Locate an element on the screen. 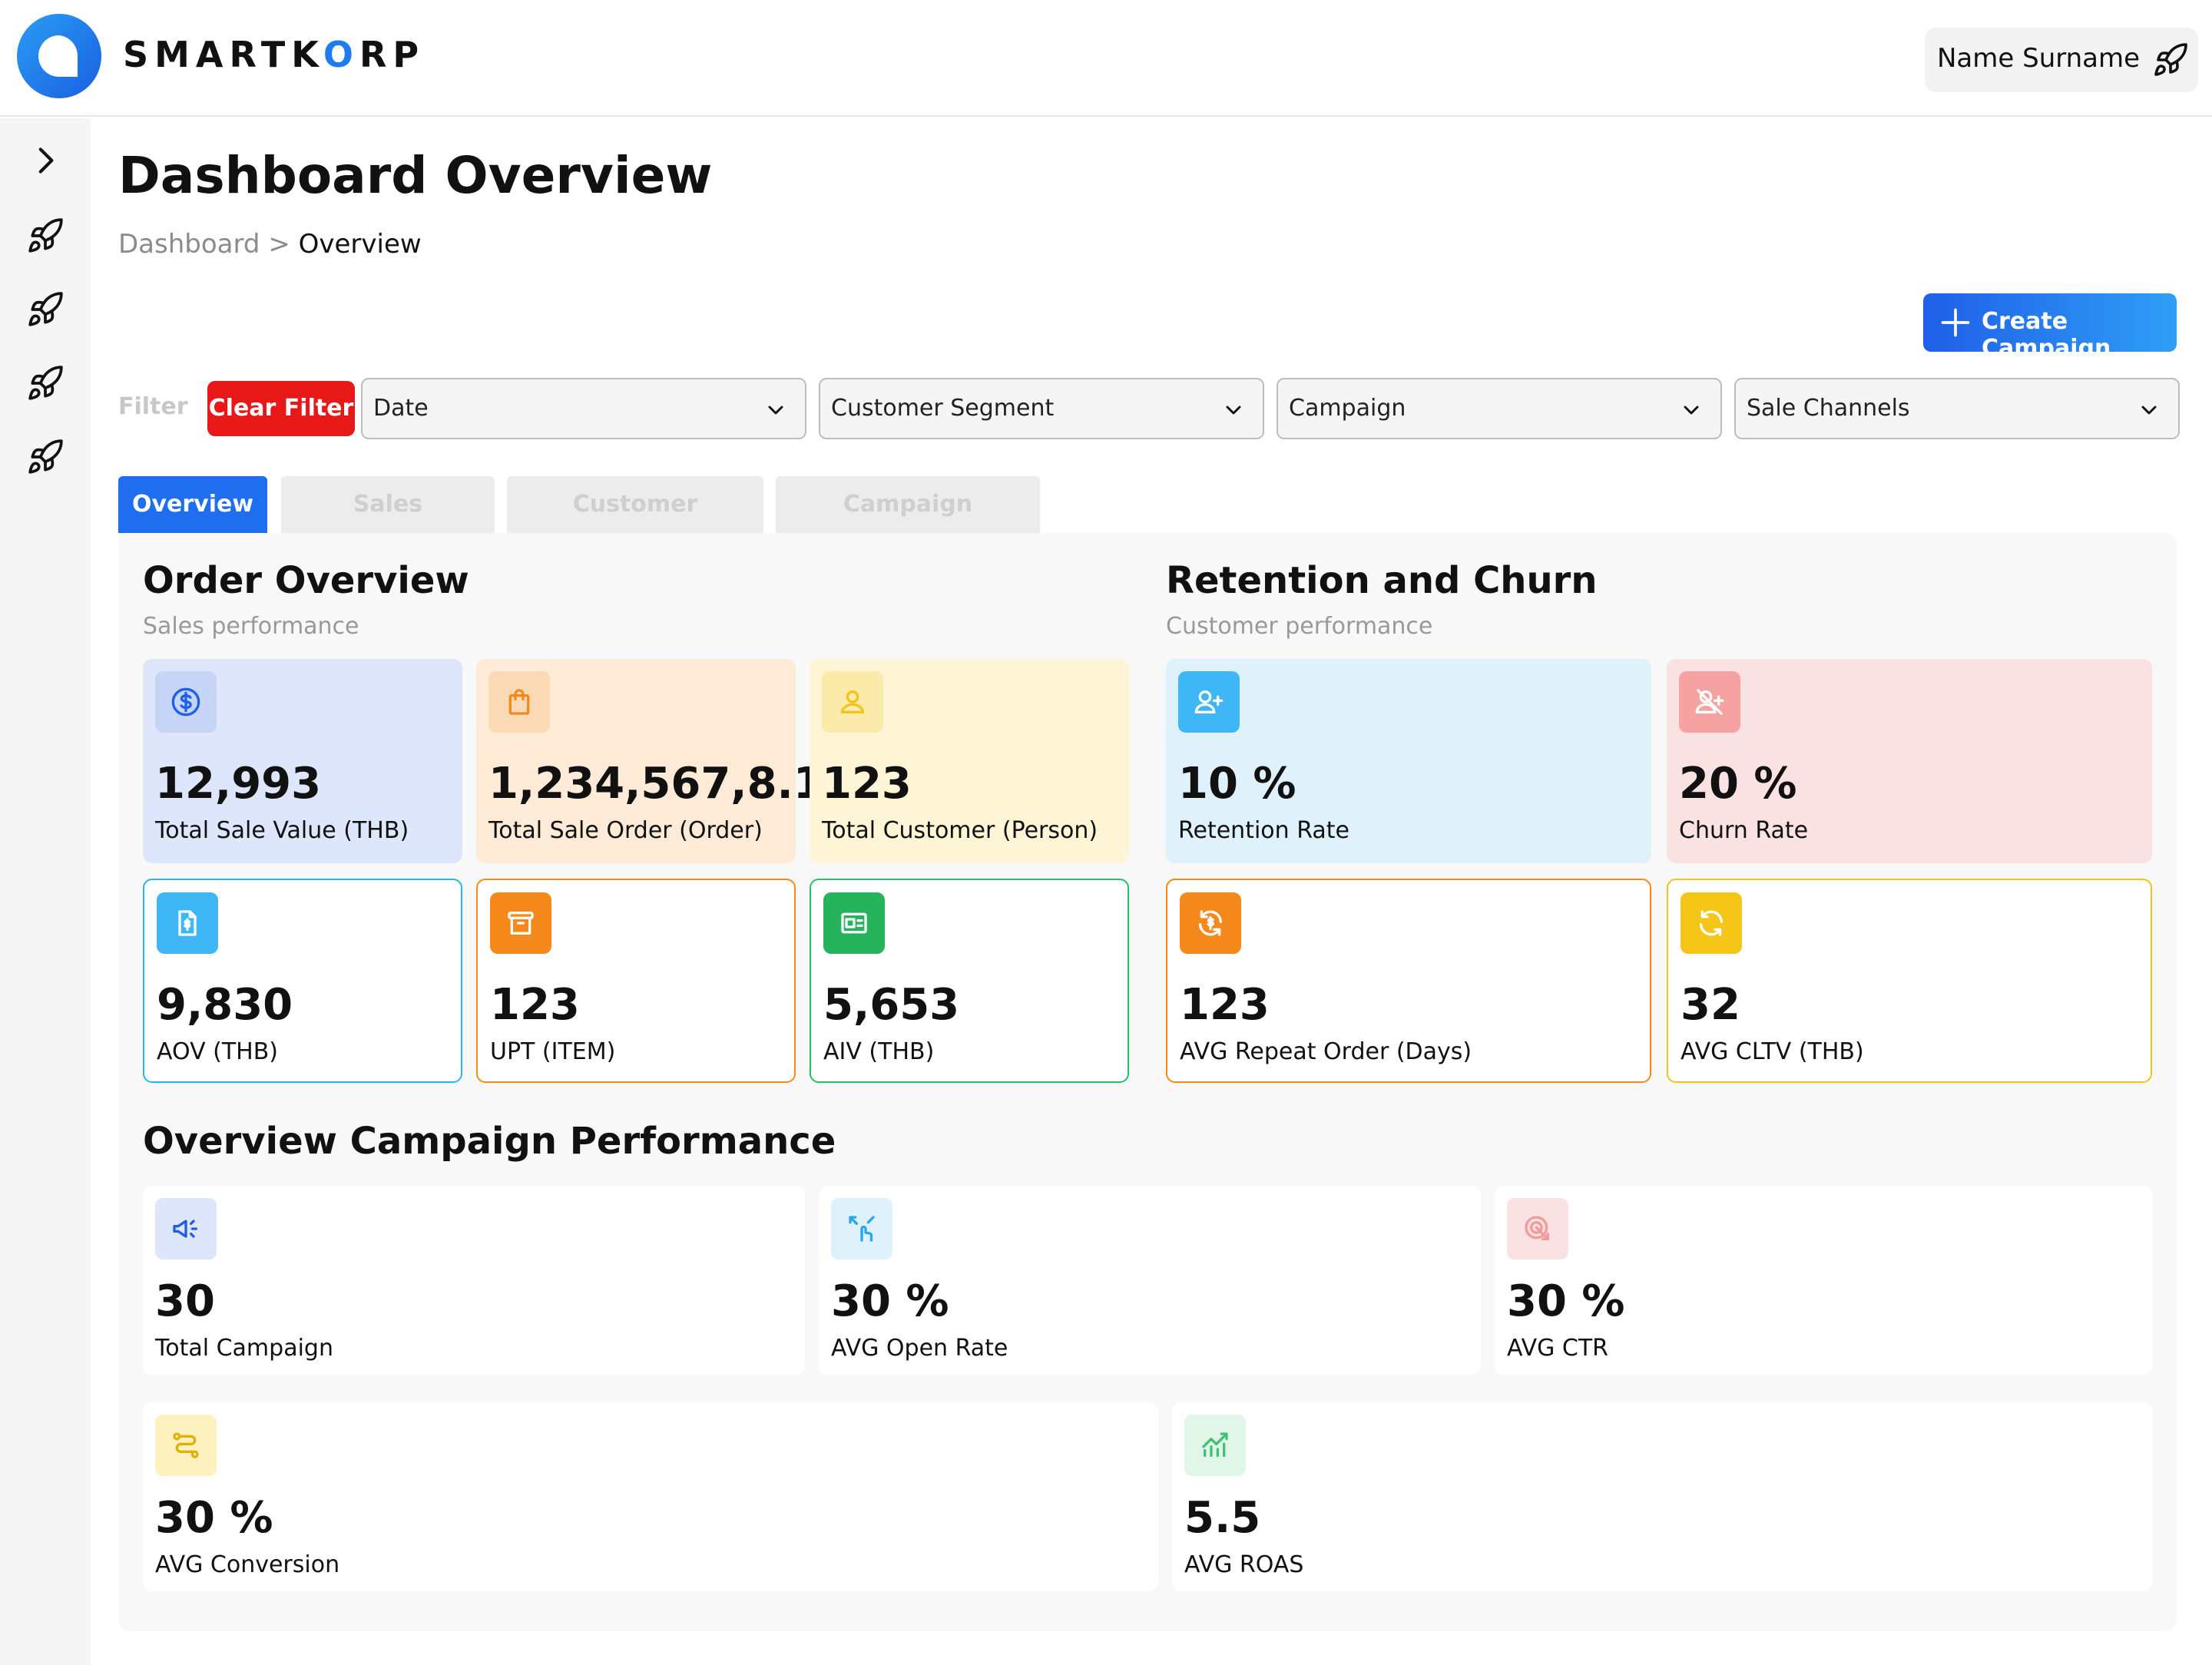 Image resolution: width=2212 pixels, height=1665 pixels. chart-icon-box is located at coordinates (1215, 1446).